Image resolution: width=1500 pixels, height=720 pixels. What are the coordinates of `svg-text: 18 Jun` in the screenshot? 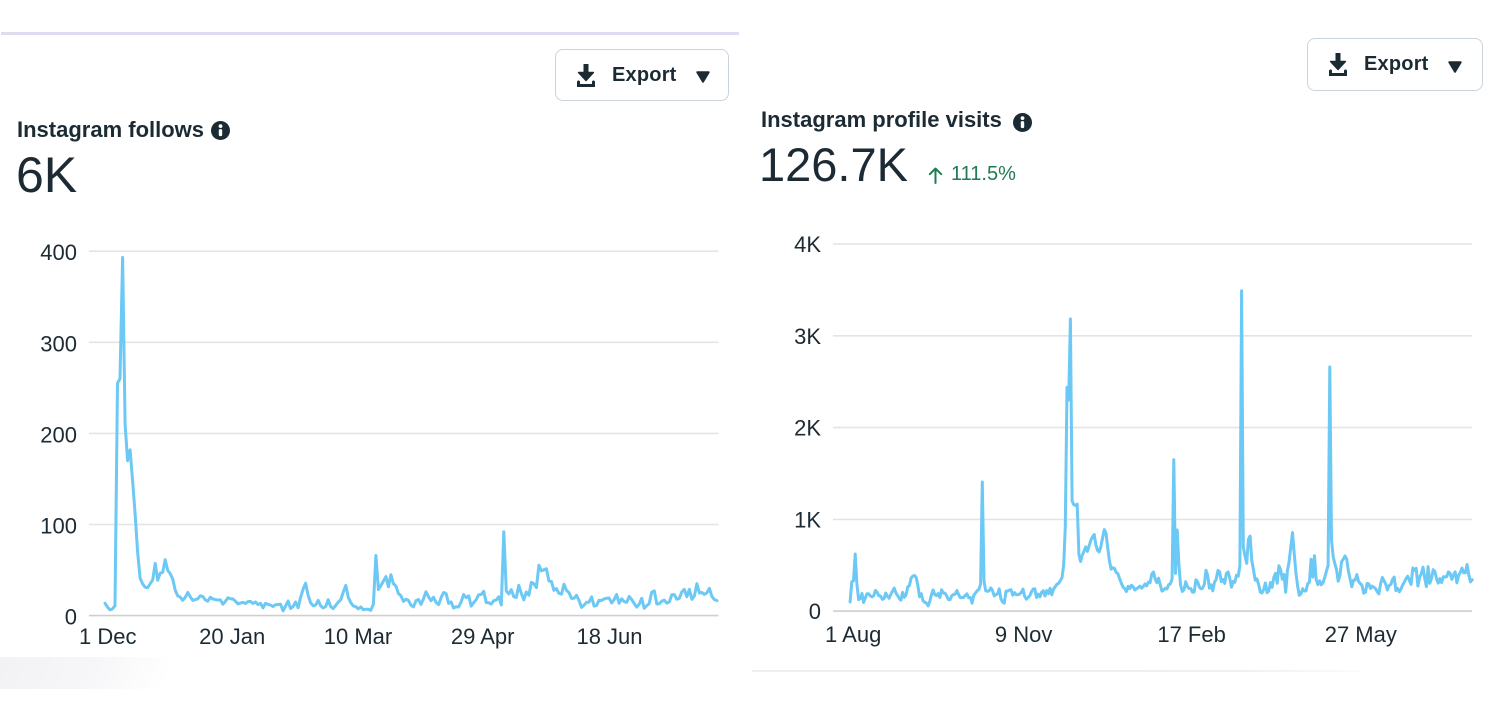 It's located at (609, 636).